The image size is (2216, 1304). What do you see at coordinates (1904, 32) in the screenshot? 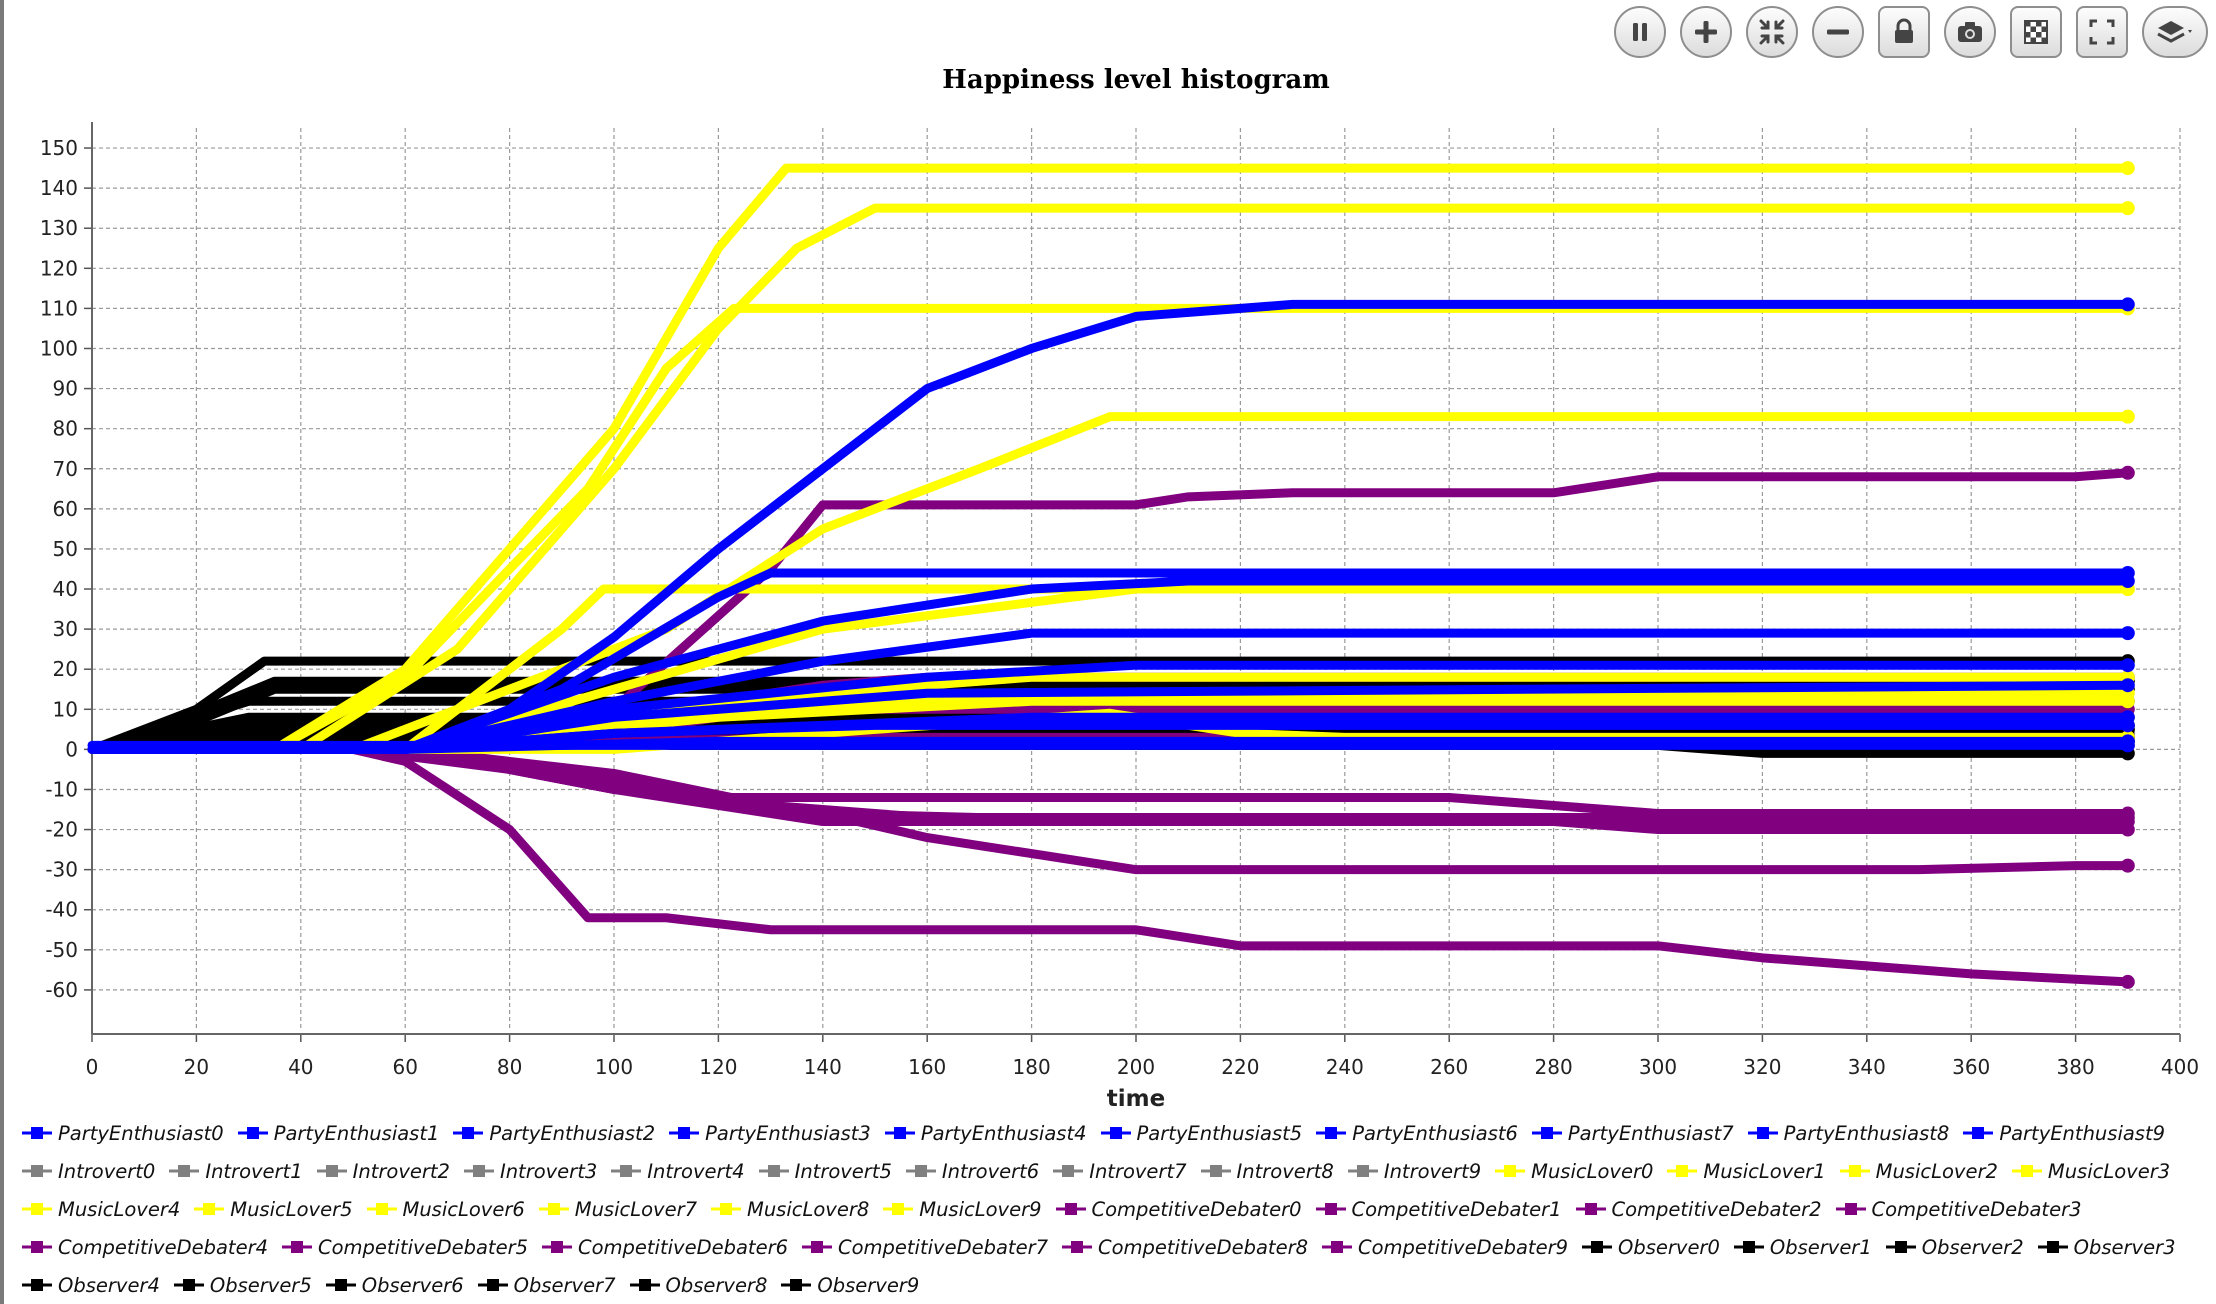
I see `lock-button` at bounding box center [1904, 32].